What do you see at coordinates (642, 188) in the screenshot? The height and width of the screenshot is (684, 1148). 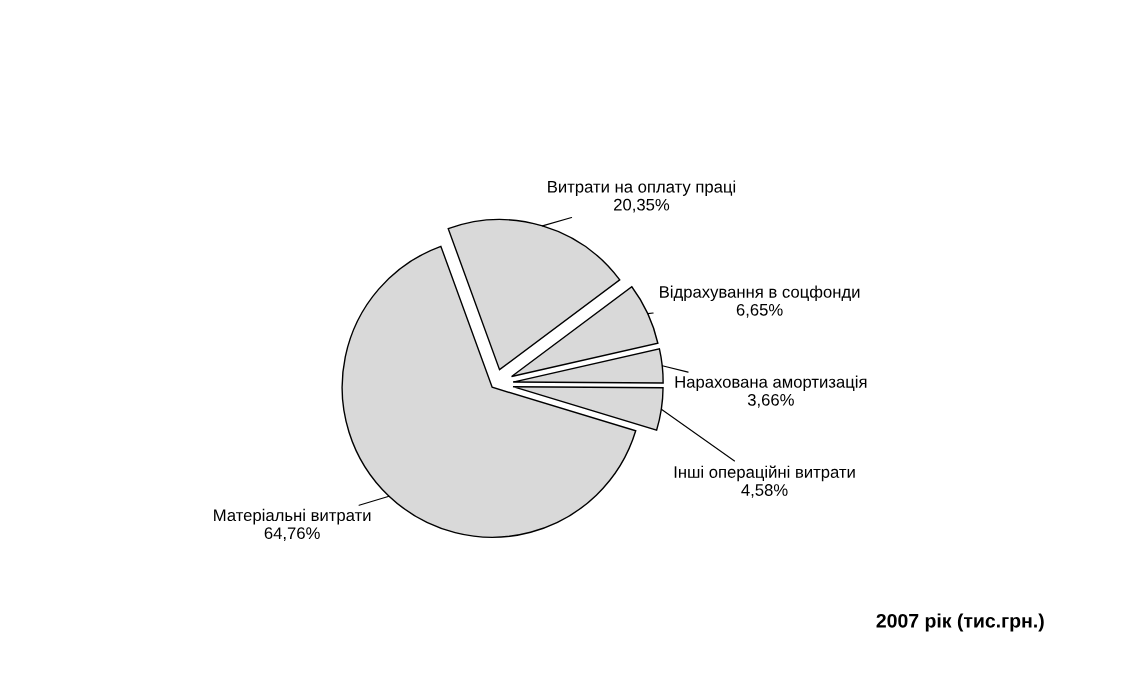 I see `slice-label: Витрати на оплату праці` at bounding box center [642, 188].